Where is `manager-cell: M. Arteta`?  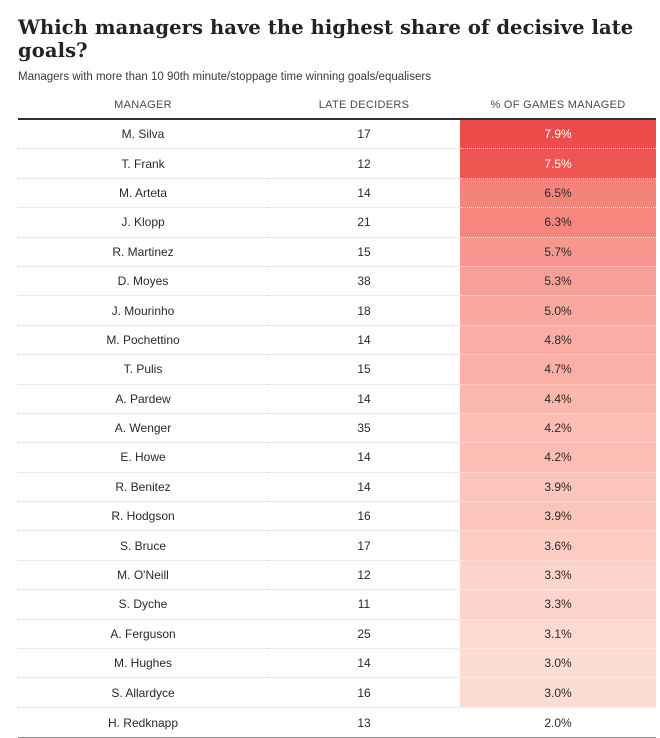 manager-cell: M. Arteta is located at coordinates (143, 194).